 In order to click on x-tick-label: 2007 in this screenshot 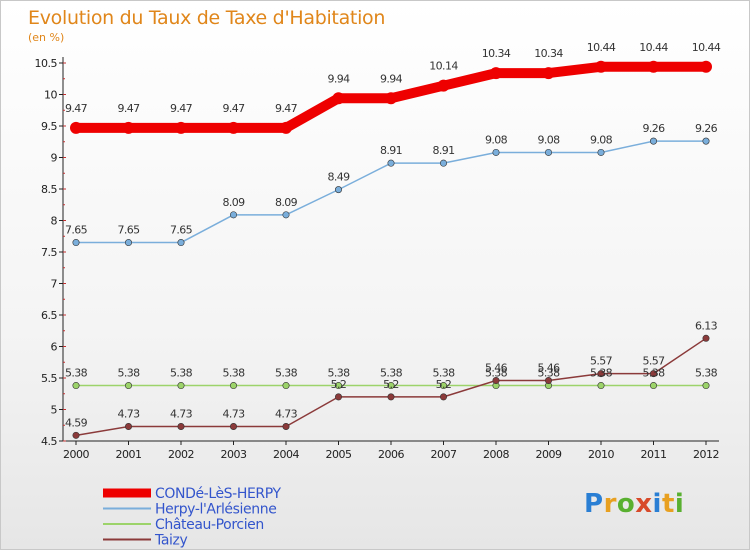, I will do `click(444, 454)`.